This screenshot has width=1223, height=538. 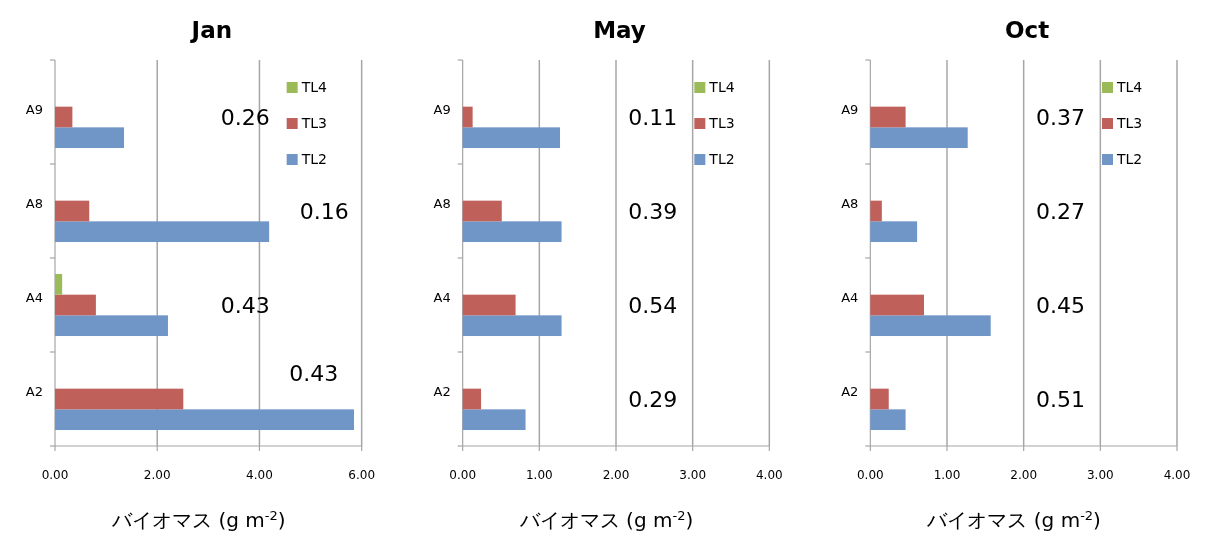 I want to click on annotation: 0.39, so click(x=653, y=211).